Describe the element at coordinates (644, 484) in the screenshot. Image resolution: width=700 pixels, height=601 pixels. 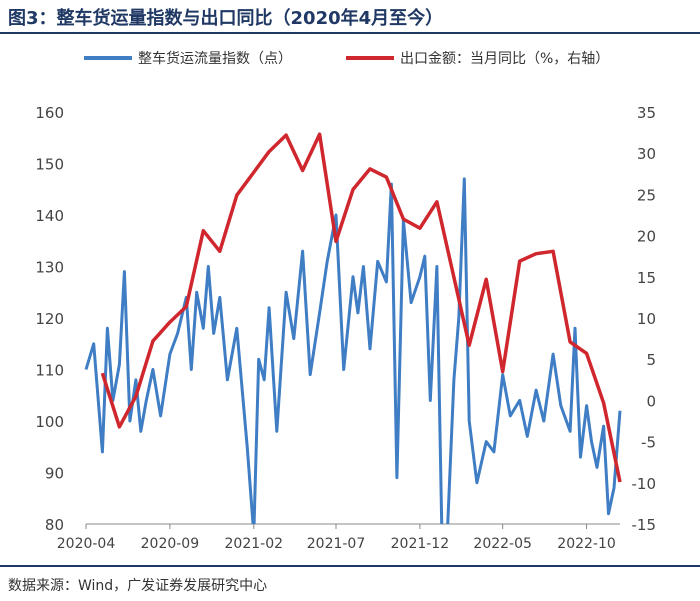
I see `y-right-tick-label: -10` at that location.